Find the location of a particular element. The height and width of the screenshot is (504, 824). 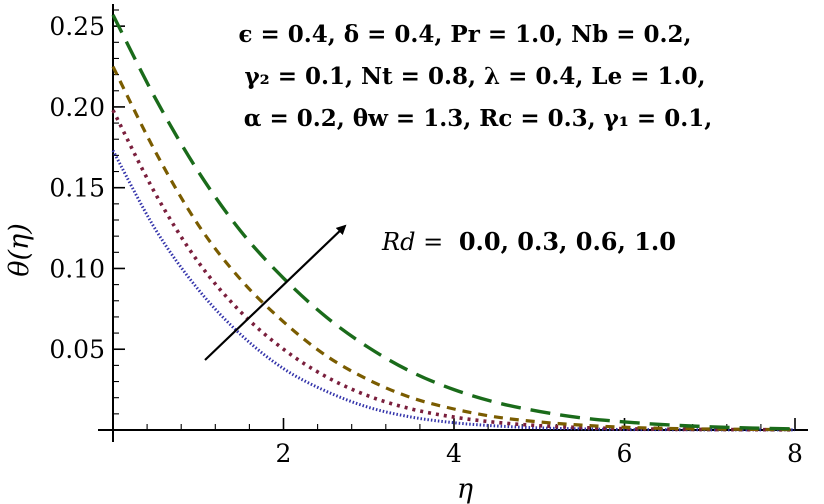

x-tick-label: 2 is located at coordinates (284, 453).